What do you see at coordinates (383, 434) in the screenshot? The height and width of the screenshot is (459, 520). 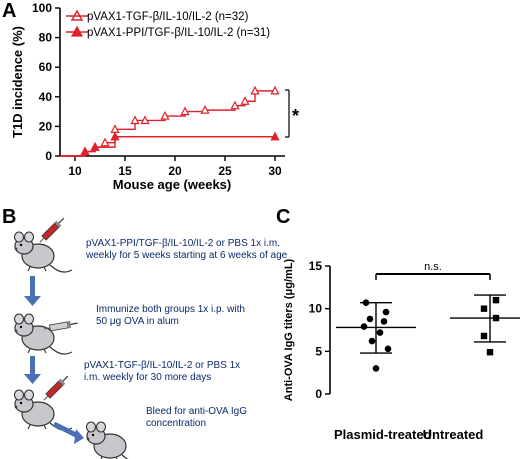 I see `category-label-1: Plasmid-treated` at bounding box center [383, 434].